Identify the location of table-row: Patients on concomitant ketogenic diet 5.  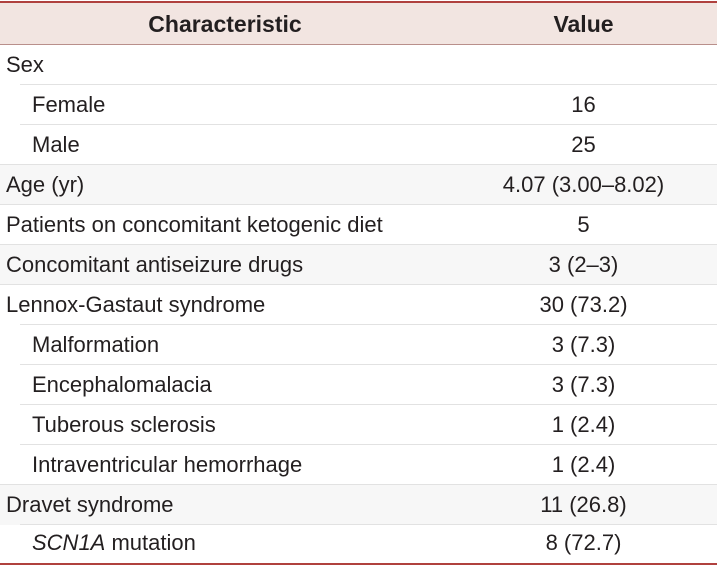
(358, 225).